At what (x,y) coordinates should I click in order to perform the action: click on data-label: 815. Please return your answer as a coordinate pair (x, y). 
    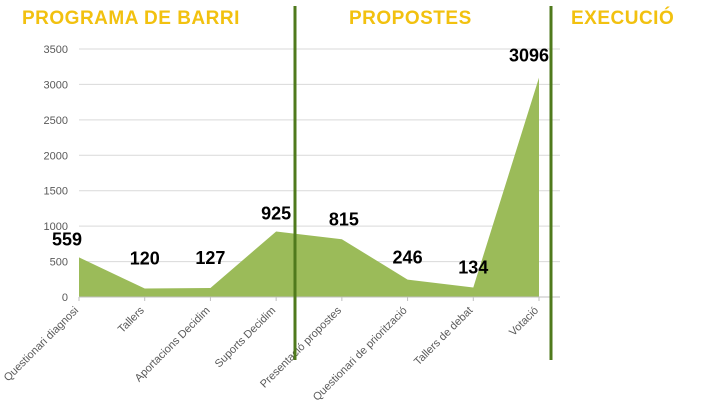
    Looking at the image, I should click on (344, 219).